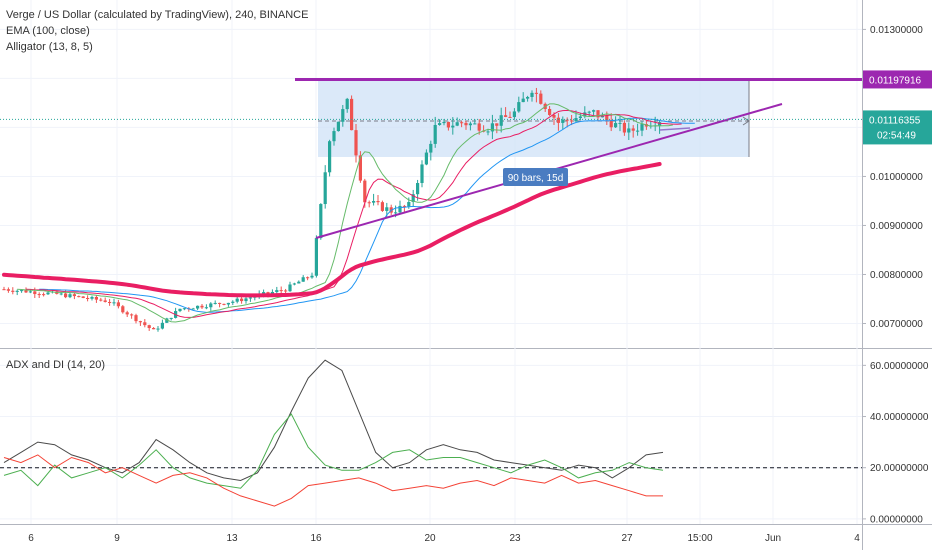 This screenshot has height=550, width=932. Describe the element at coordinates (897, 127) in the screenshot. I see `last-price-tag` at that location.